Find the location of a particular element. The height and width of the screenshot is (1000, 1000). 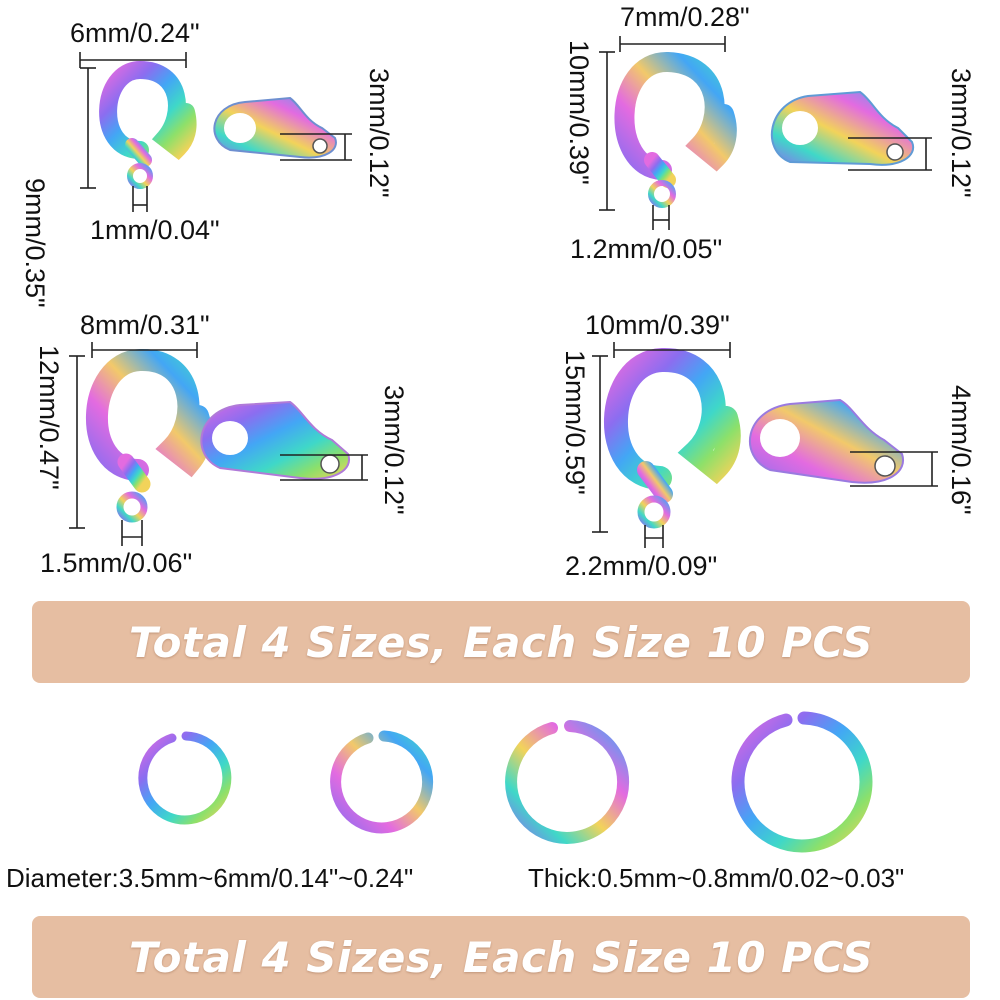

clasp-4-dimension-lines is located at coordinates (765, 445).